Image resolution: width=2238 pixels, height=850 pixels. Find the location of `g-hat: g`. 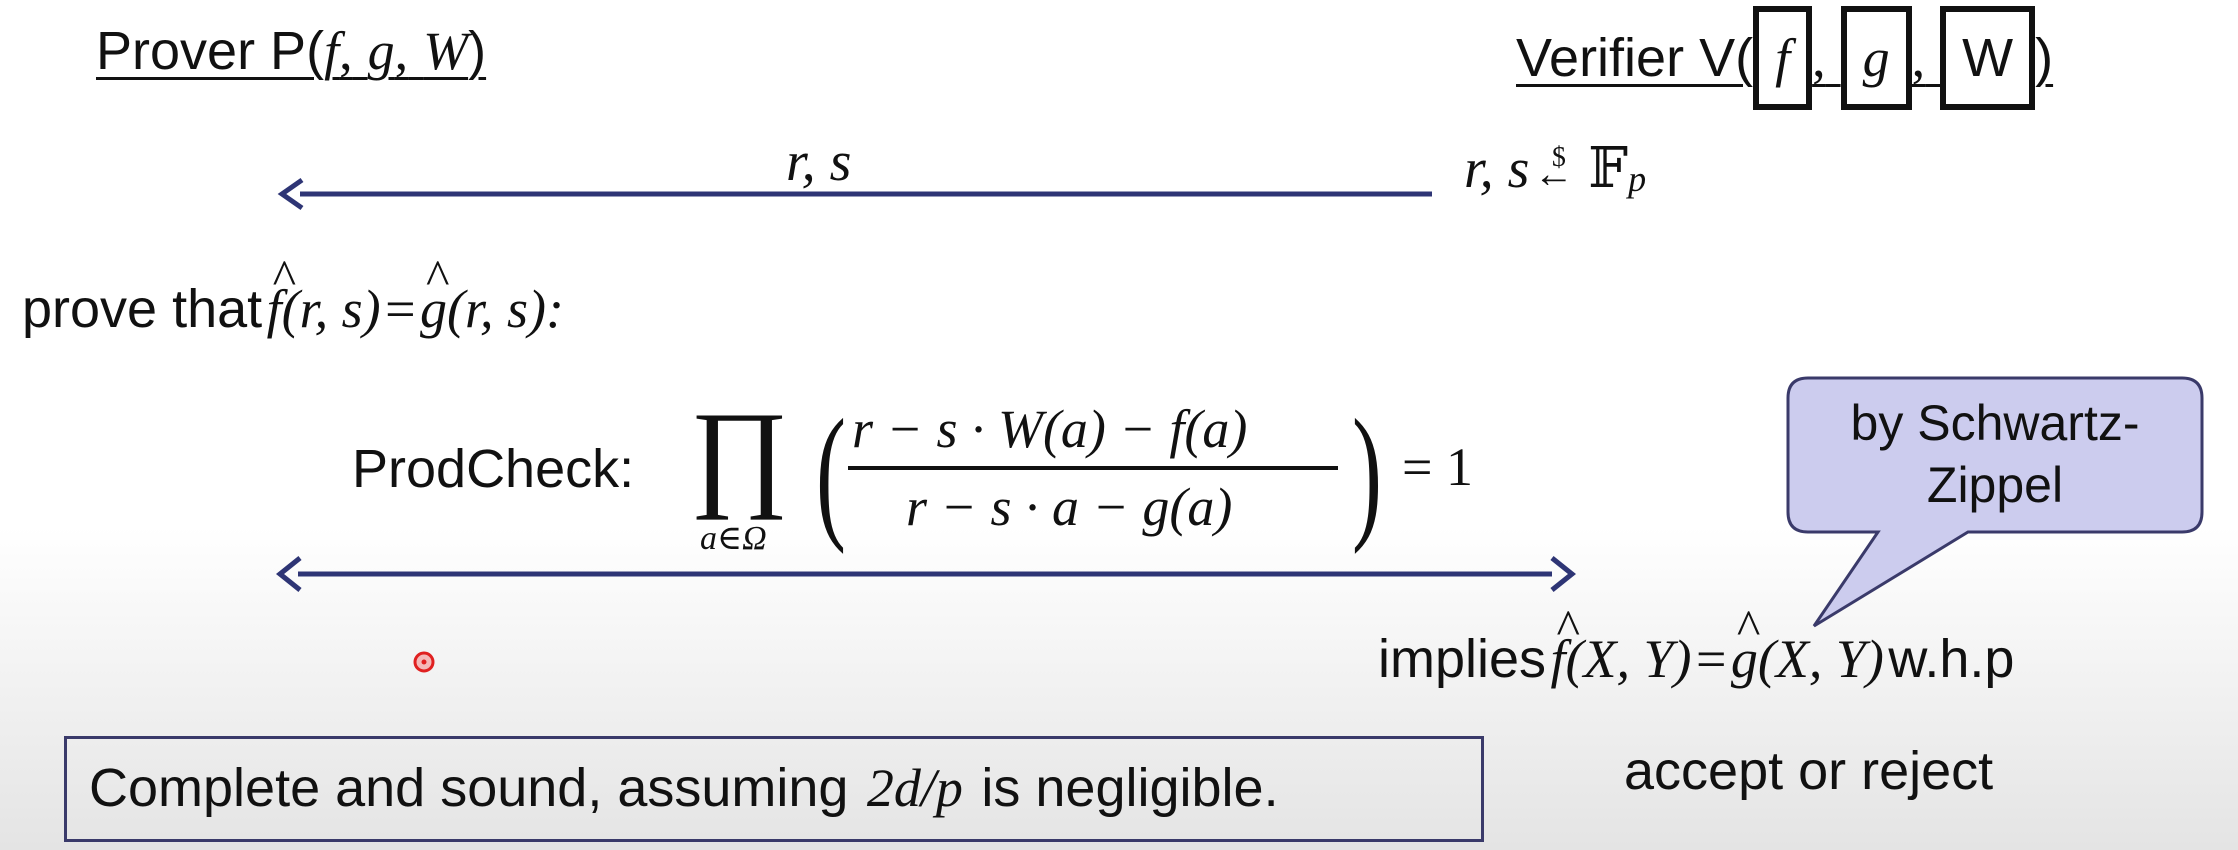

g-hat: g is located at coordinates (434, 294).